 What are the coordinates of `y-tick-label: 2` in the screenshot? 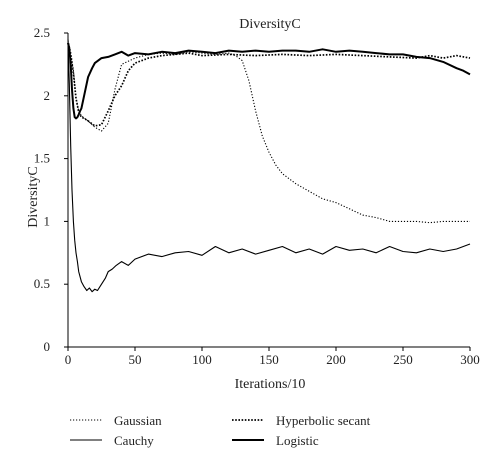 It's located at (47, 95).